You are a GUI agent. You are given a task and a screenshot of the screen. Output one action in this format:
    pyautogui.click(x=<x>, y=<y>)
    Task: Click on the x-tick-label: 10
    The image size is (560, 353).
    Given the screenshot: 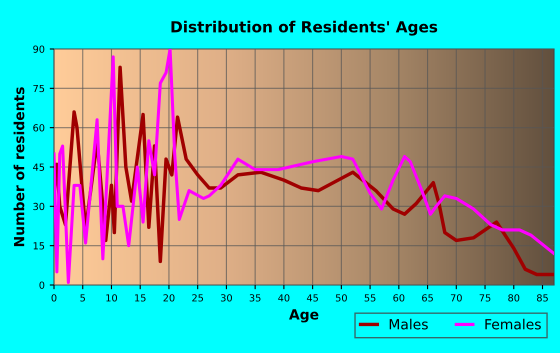 What is the action you would take?
    pyautogui.click(x=112, y=298)
    